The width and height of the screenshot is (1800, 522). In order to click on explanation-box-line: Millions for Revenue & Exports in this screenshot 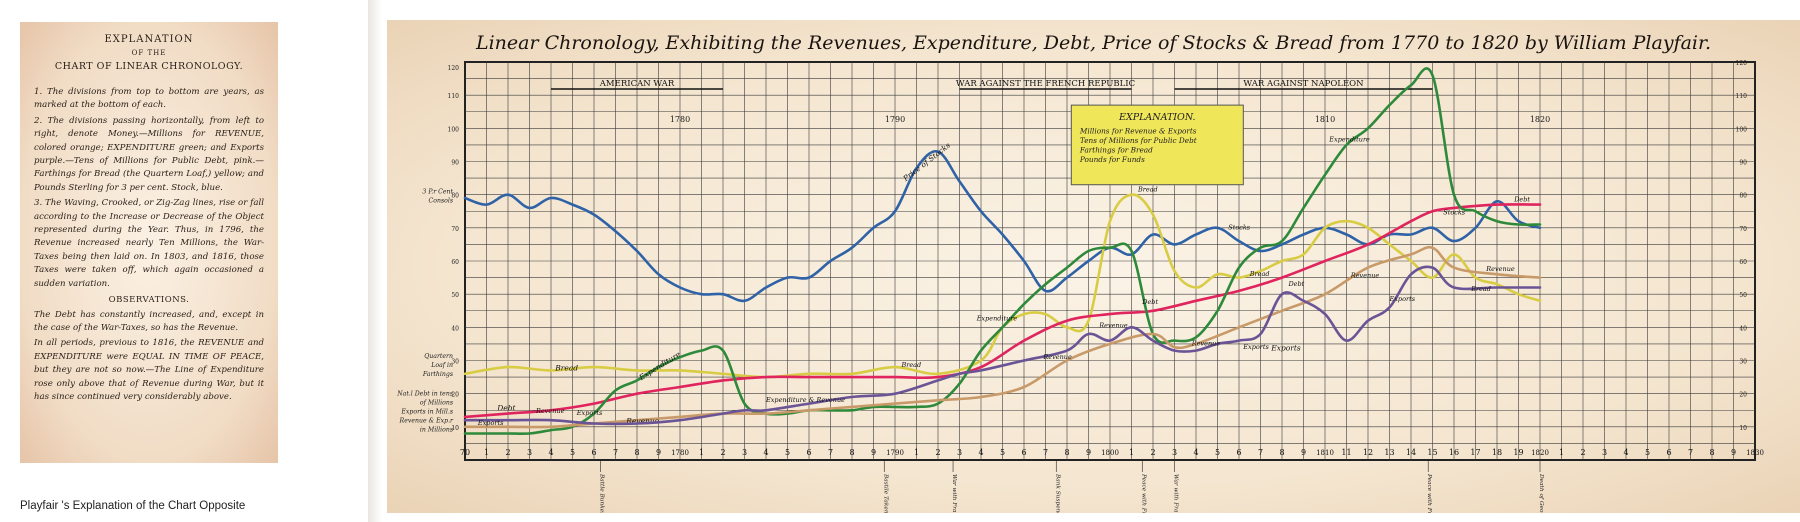, I will do `click(1138, 130)`.